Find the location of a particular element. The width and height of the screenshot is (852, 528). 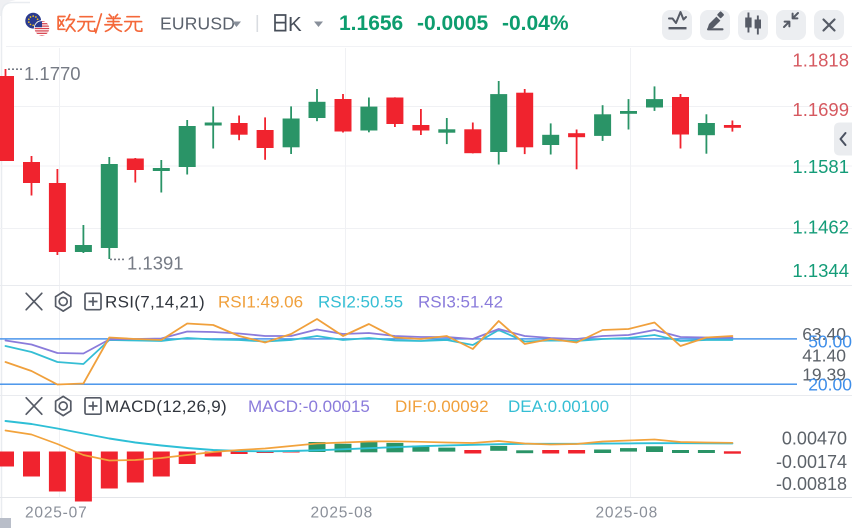

svg-text: DEA:0.00100 is located at coordinates (558, 406).